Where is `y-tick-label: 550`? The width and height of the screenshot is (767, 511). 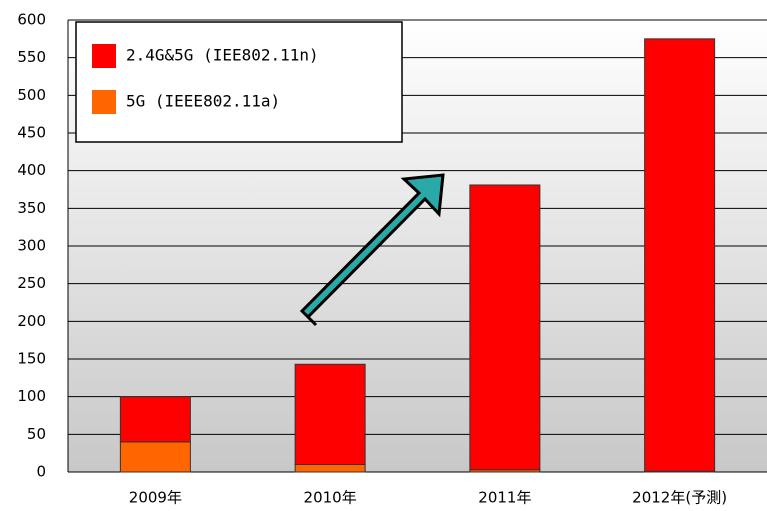 y-tick-label: 550 is located at coordinates (31, 57).